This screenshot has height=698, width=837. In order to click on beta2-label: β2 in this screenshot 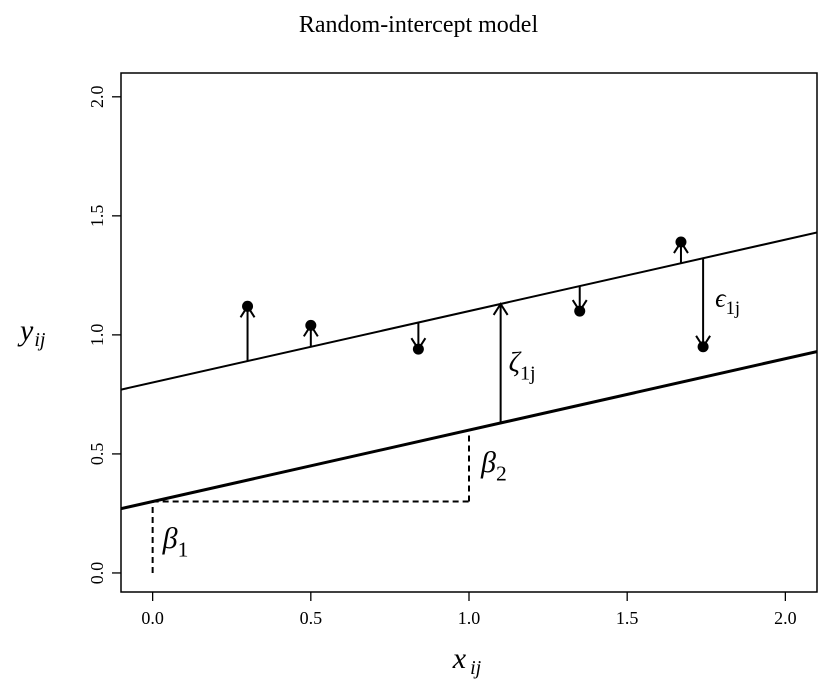, I will do `click(493, 465)`.